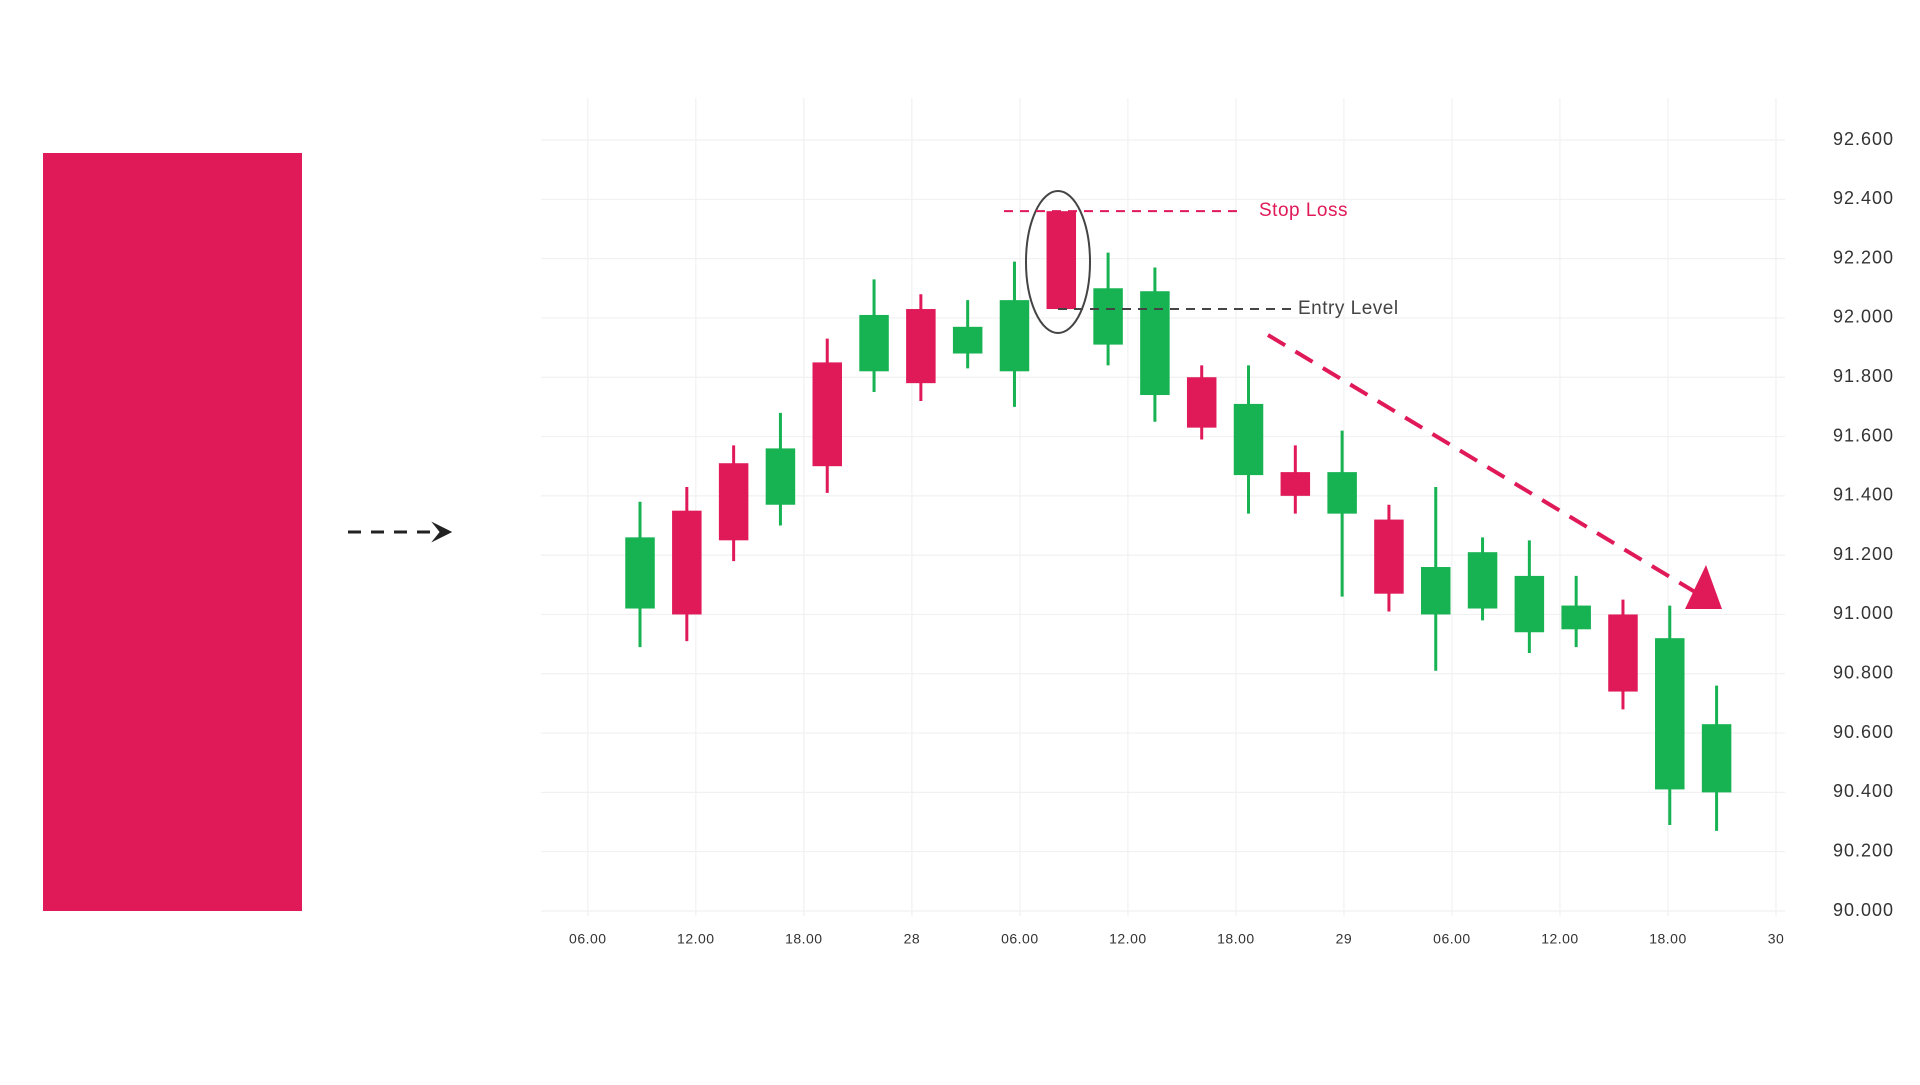  Describe the element at coordinates (1863, 910) in the screenshot. I see `y-tick-label: 90.000` at that location.